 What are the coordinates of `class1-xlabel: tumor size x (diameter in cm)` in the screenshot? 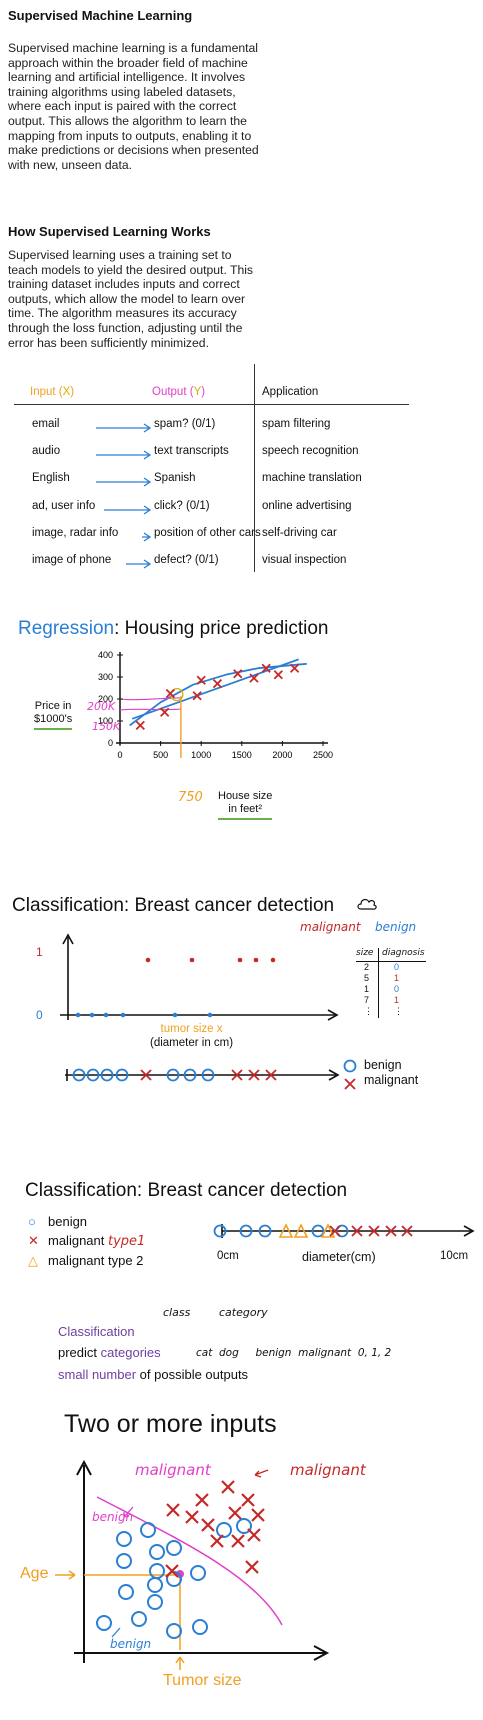 It's located at (191, 1036).